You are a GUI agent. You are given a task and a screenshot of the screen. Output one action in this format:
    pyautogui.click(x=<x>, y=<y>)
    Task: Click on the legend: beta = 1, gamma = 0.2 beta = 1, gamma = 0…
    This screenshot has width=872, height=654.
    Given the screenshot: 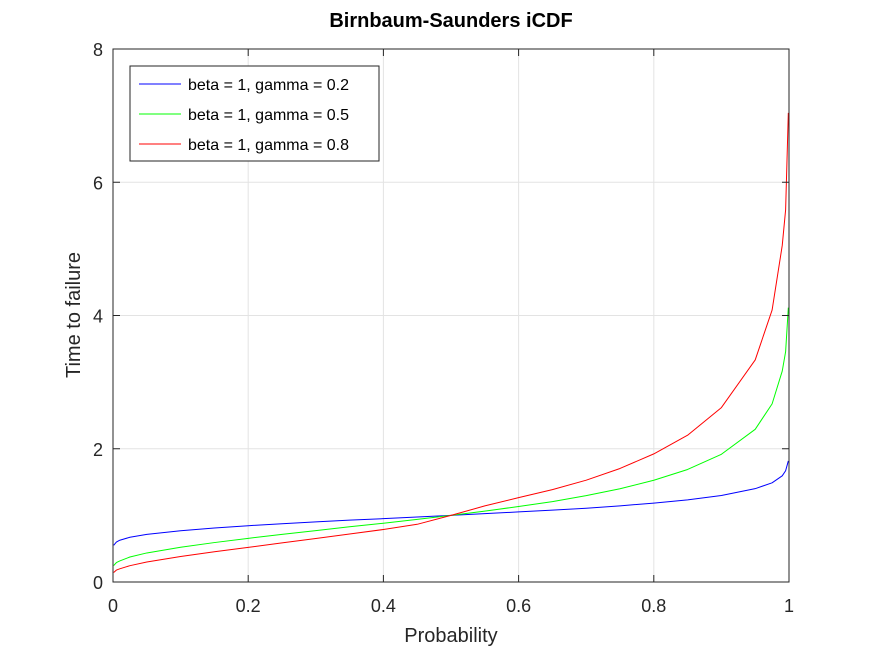 What is the action you would take?
    pyautogui.click(x=254, y=113)
    